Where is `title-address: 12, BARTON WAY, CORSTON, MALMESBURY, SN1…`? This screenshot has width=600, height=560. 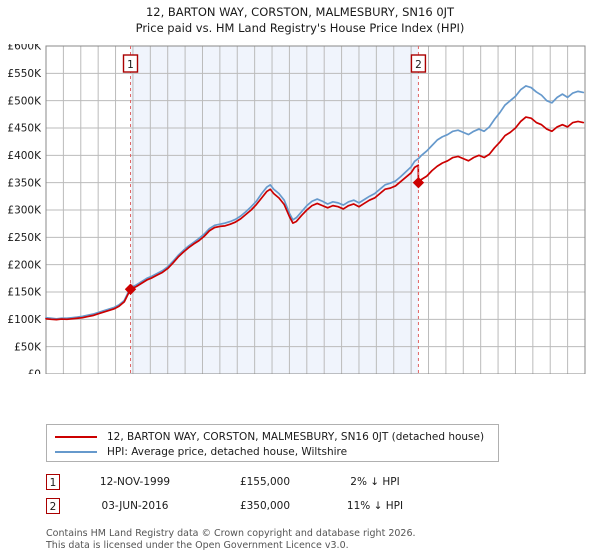 title-address: 12, BARTON WAY, CORSTON, MALMESBURY, SN1… is located at coordinates (300, 12).